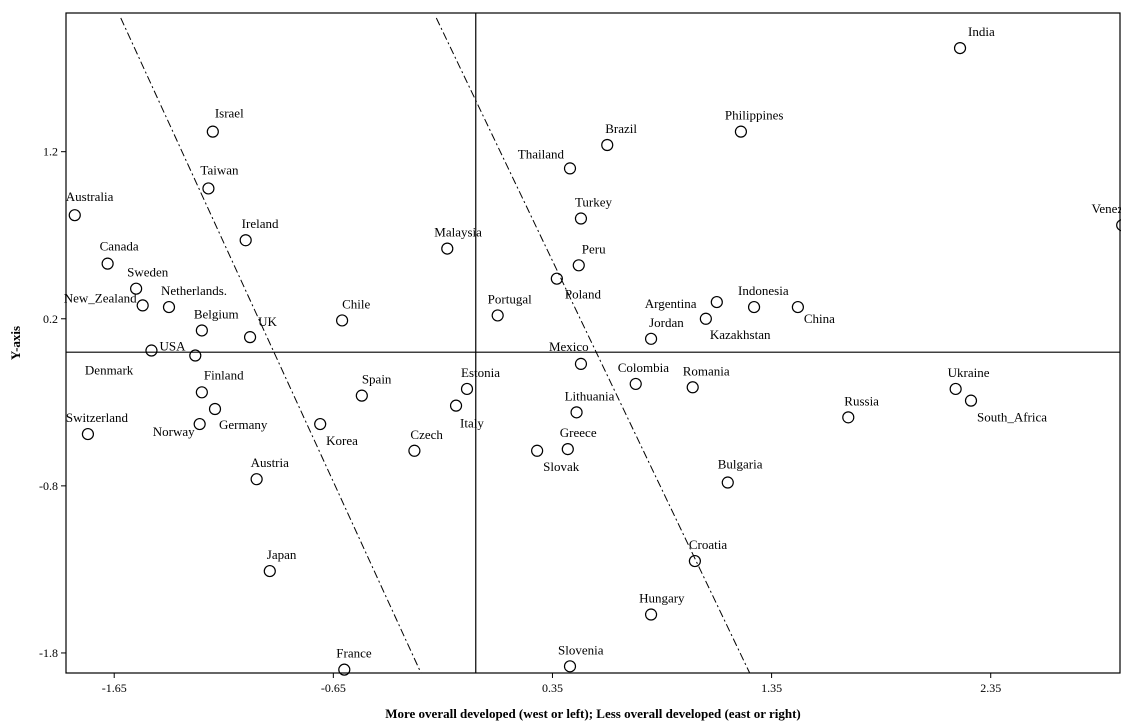 This screenshot has width=1121, height=724. I want to click on point-label: Colombia, so click(644, 367).